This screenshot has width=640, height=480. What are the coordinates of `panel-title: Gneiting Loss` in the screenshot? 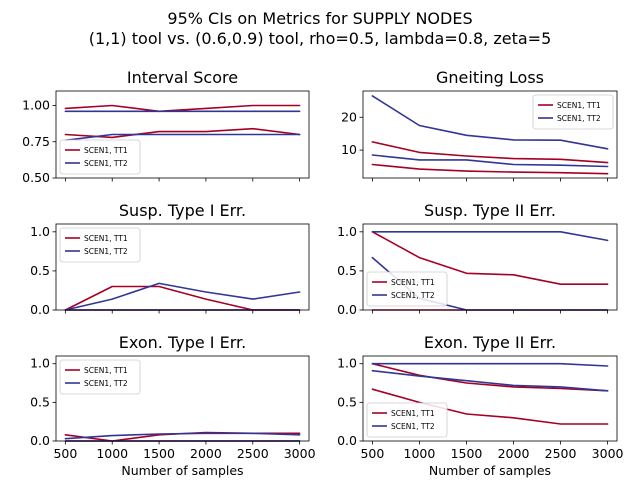 It's located at (490, 77).